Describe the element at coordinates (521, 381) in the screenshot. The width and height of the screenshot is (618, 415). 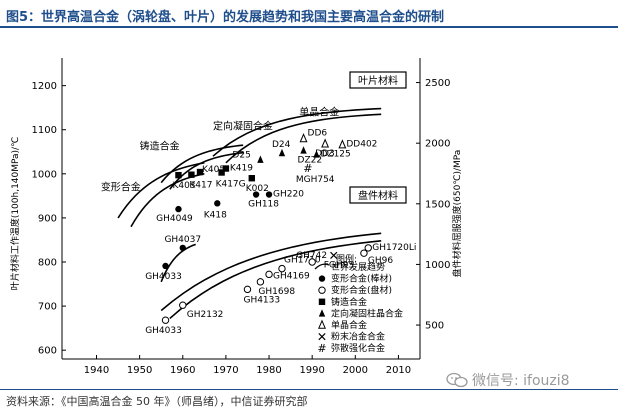
I see `watermark-text: 微信号: ifouzi8` at that location.